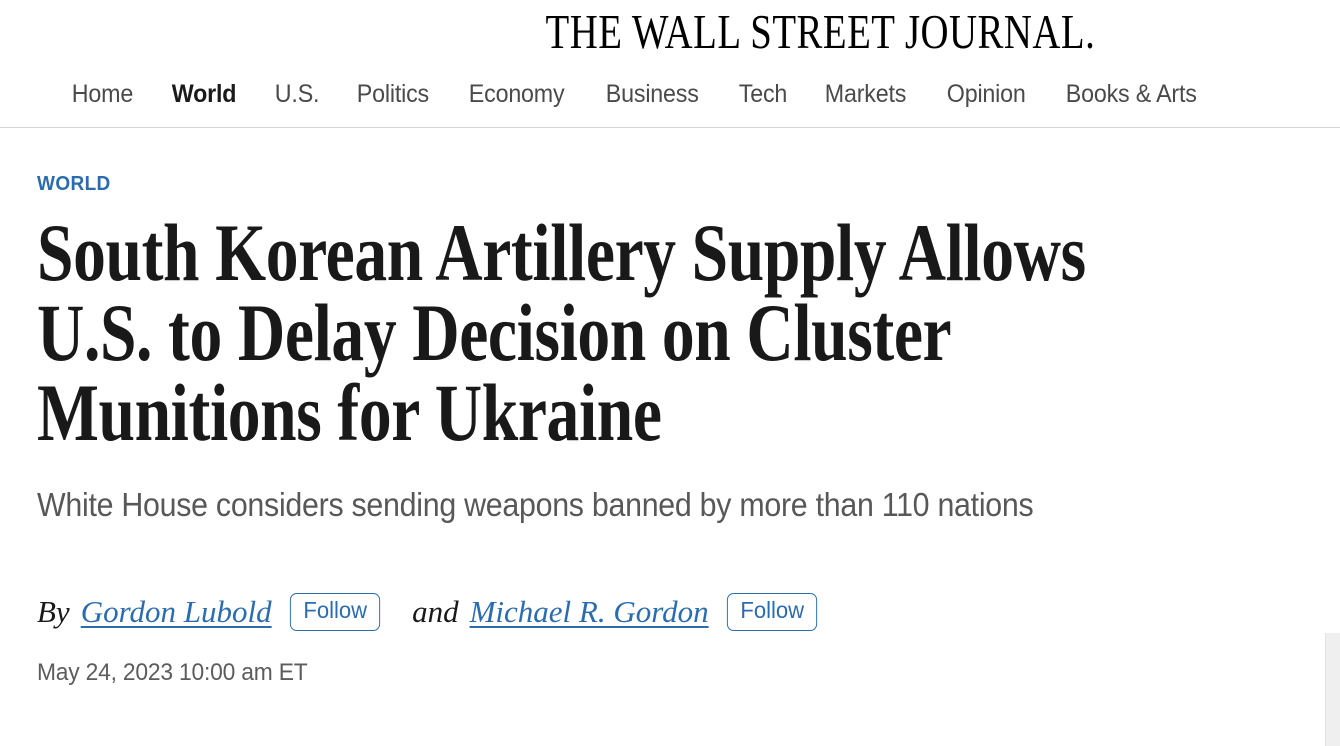 This screenshot has width=1340, height=746. I want to click on page-scrollbar-track, so click(1332, 373).